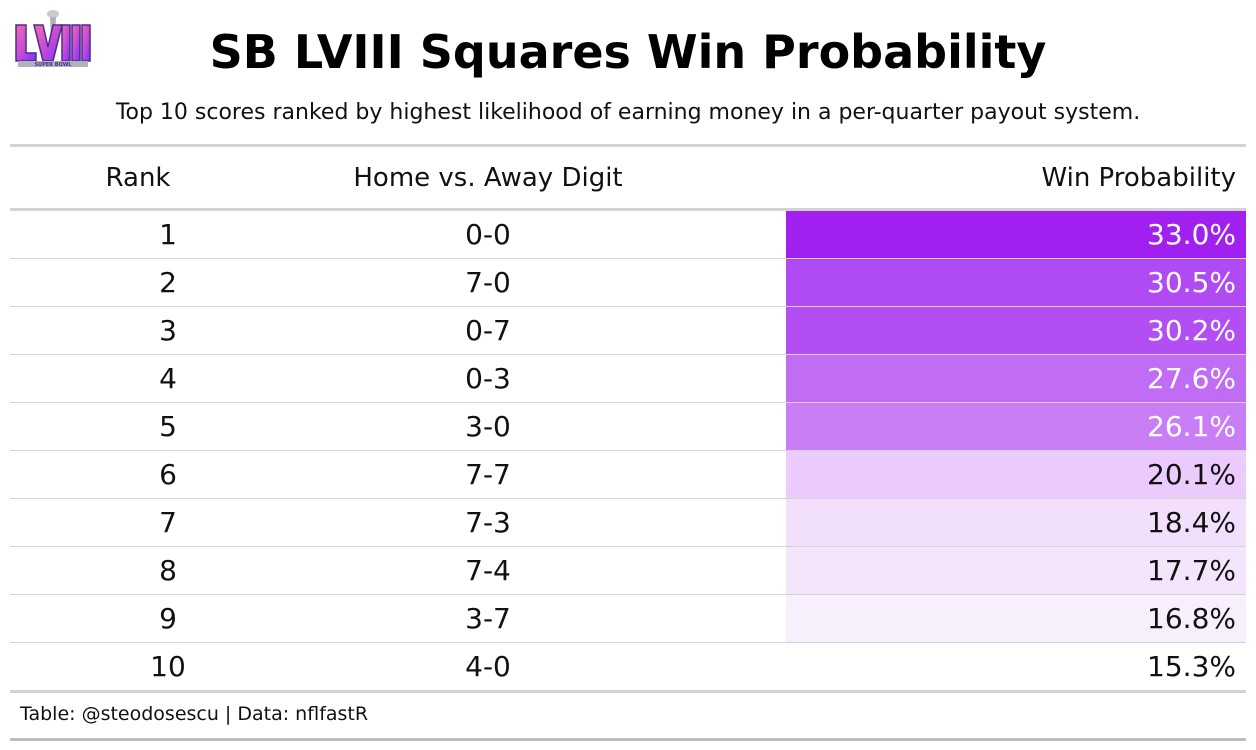  I want to click on score-cell: 0-3, so click(488, 378).